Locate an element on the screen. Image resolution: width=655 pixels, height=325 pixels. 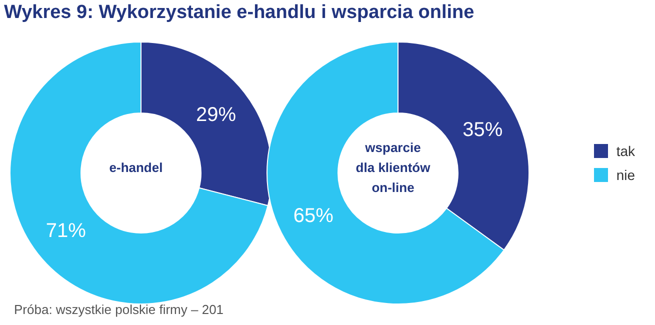
data-label: 65% is located at coordinates (313, 216).